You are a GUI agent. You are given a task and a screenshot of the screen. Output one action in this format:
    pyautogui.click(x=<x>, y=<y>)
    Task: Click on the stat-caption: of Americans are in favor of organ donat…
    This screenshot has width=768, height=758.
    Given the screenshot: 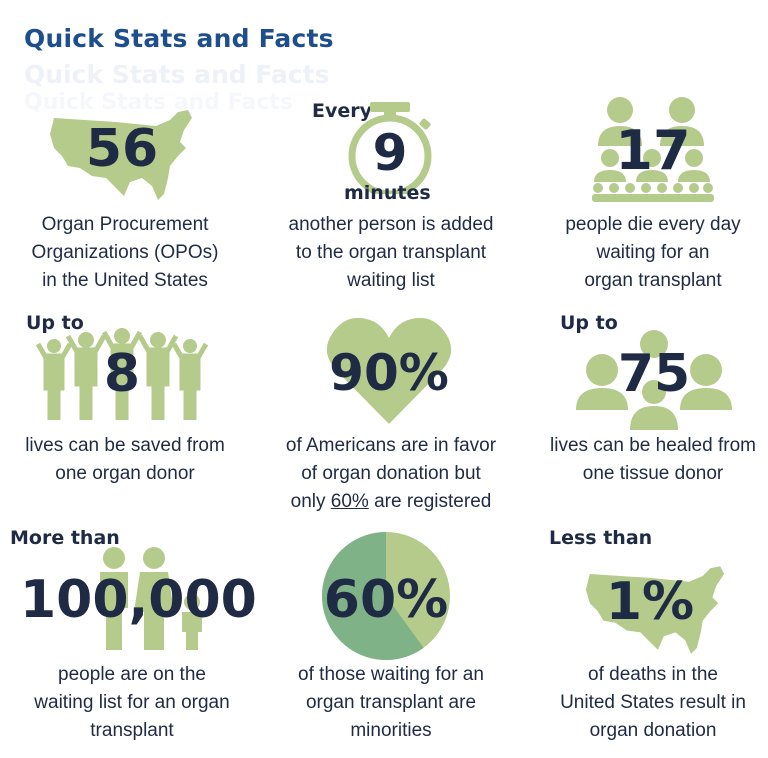 What is the action you would take?
    pyautogui.click(x=391, y=473)
    